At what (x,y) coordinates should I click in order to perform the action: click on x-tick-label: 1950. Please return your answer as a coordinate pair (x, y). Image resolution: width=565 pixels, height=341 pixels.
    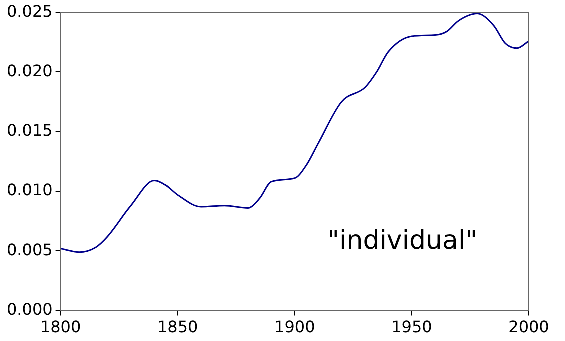
    Looking at the image, I should click on (412, 327).